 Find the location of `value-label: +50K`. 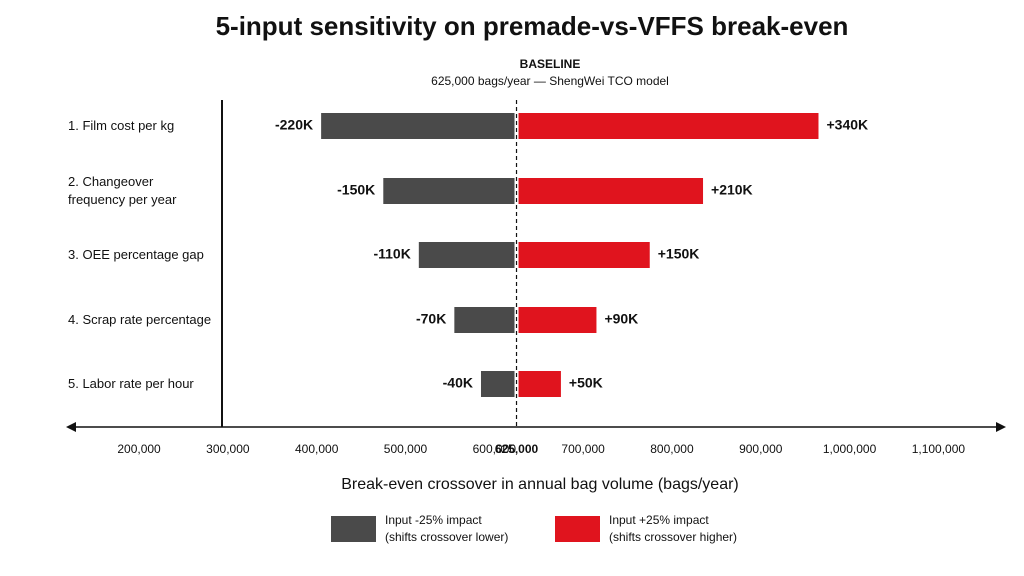

value-label: +50K is located at coordinates (586, 383).